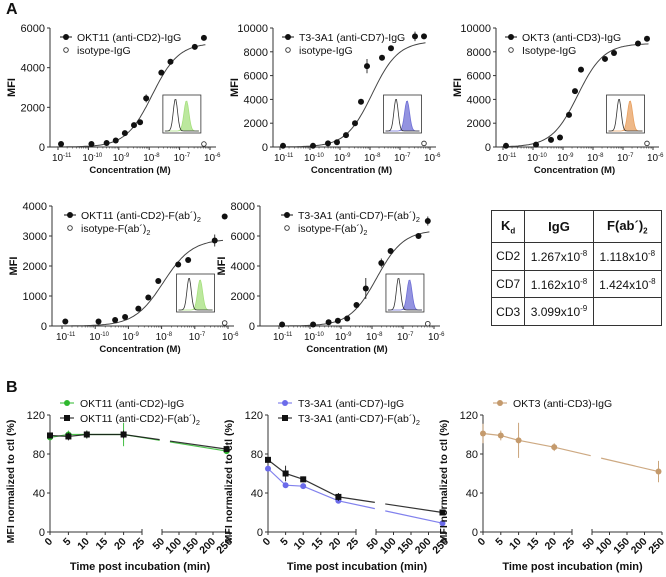 This screenshot has height=577, width=666. What do you see at coordinates (512, 156) in the screenshot?
I see `tick-exponent: -11` at bounding box center [512, 156].